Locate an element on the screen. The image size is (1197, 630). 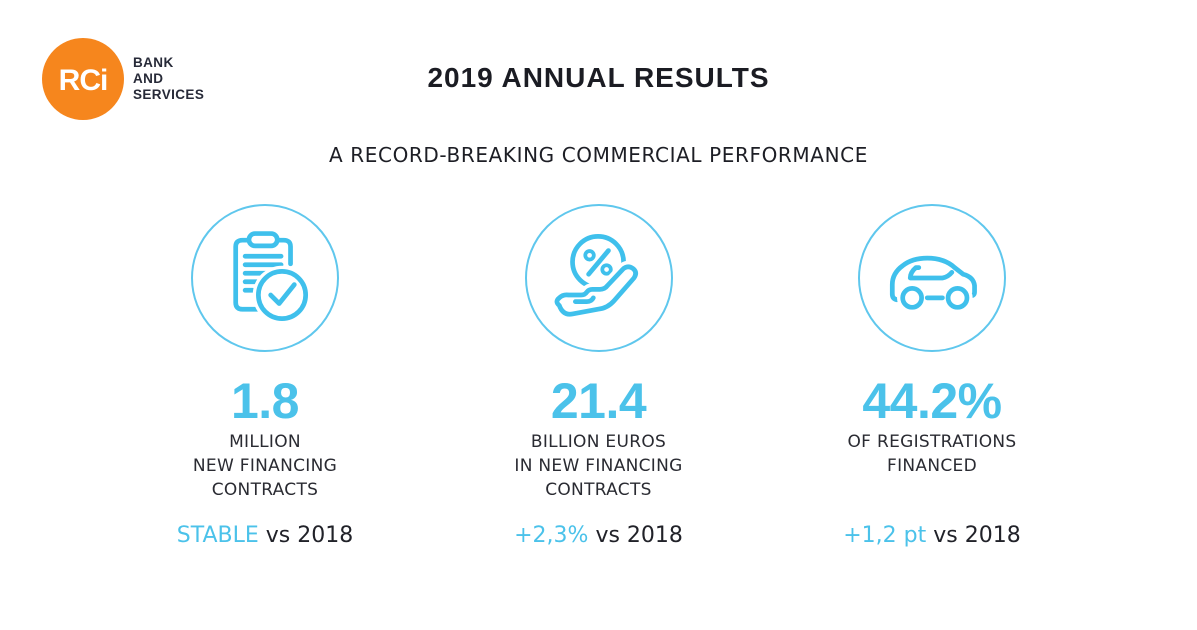
car-icon is located at coordinates (933, 284).